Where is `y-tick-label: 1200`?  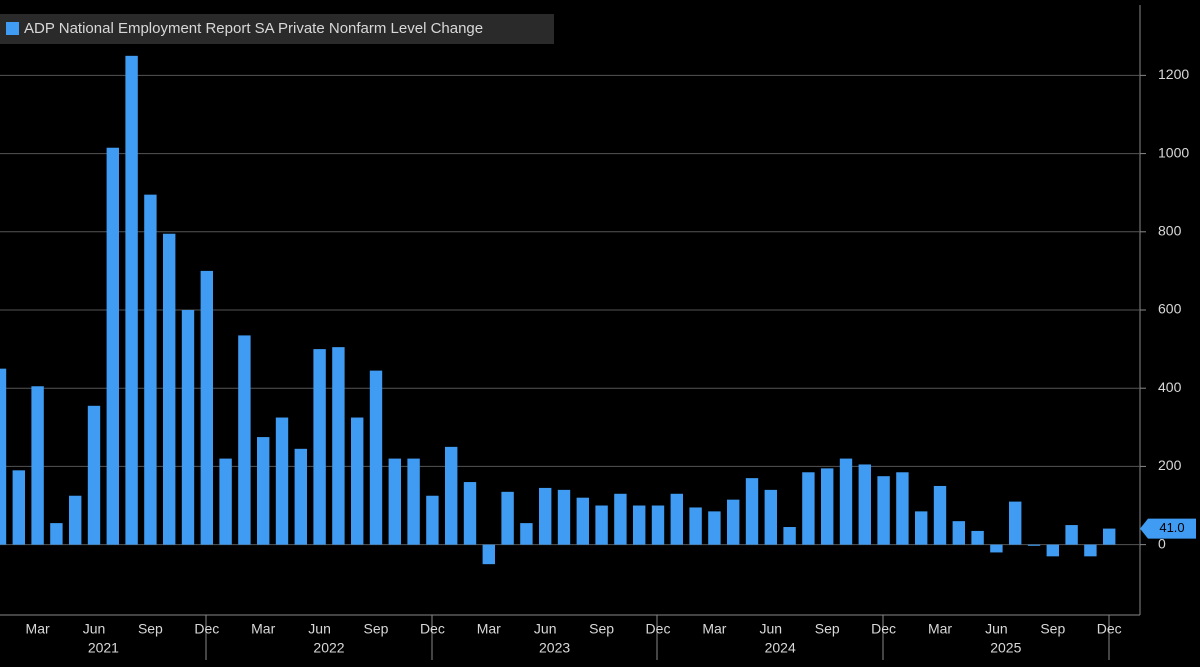
y-tick-label: 1200 is located at coordinates (1173, 74).